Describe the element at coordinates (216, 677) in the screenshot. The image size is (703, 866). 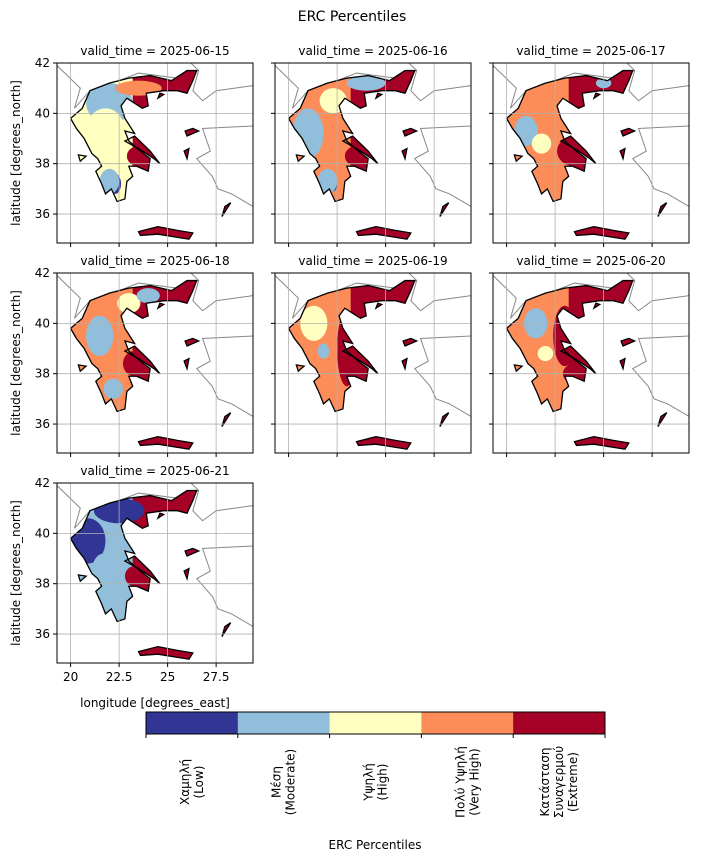
I see `x-tick-label: 27.5` at that location.